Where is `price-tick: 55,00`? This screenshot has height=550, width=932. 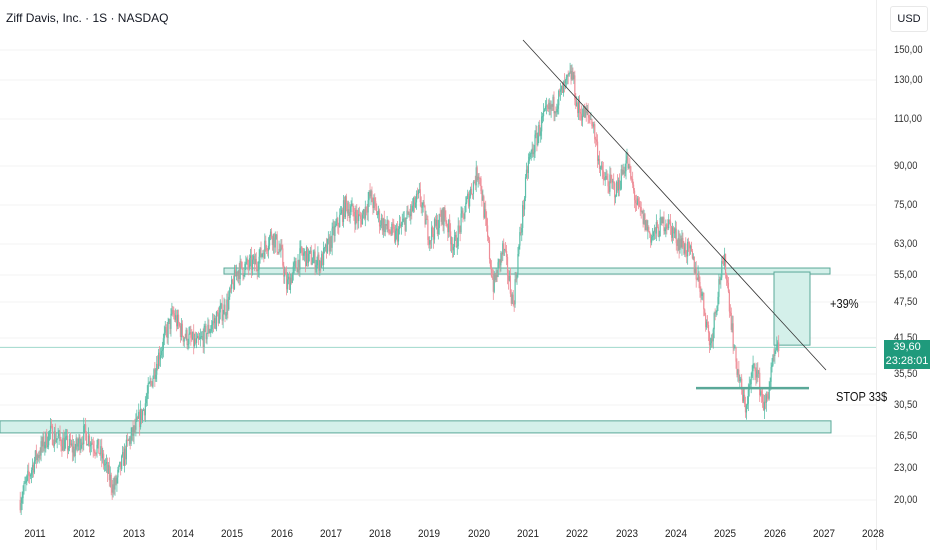
price-tick: 55,00 is located at coordinates (906, 275).